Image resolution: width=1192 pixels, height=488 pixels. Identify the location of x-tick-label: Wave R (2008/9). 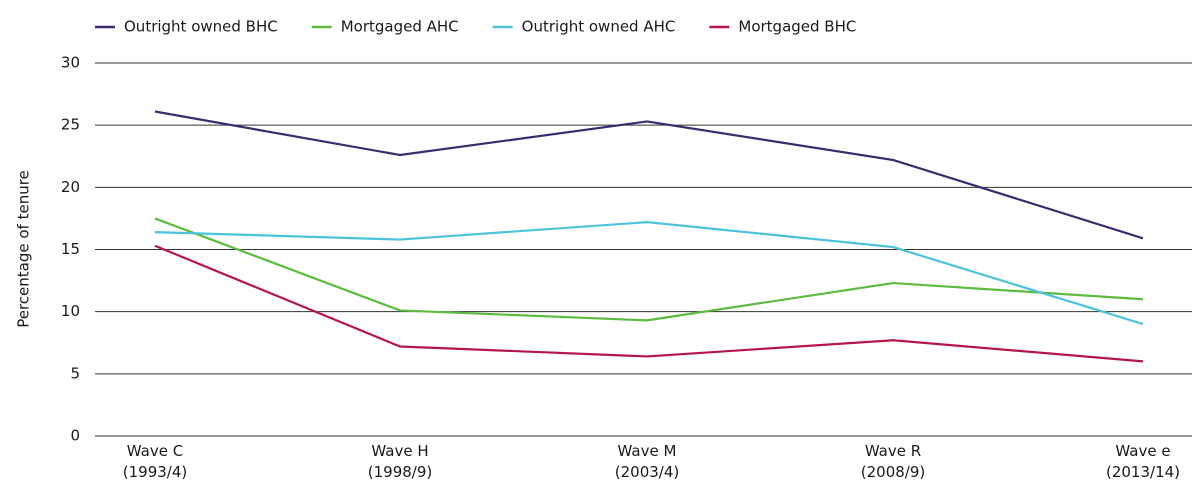
(893, 461).